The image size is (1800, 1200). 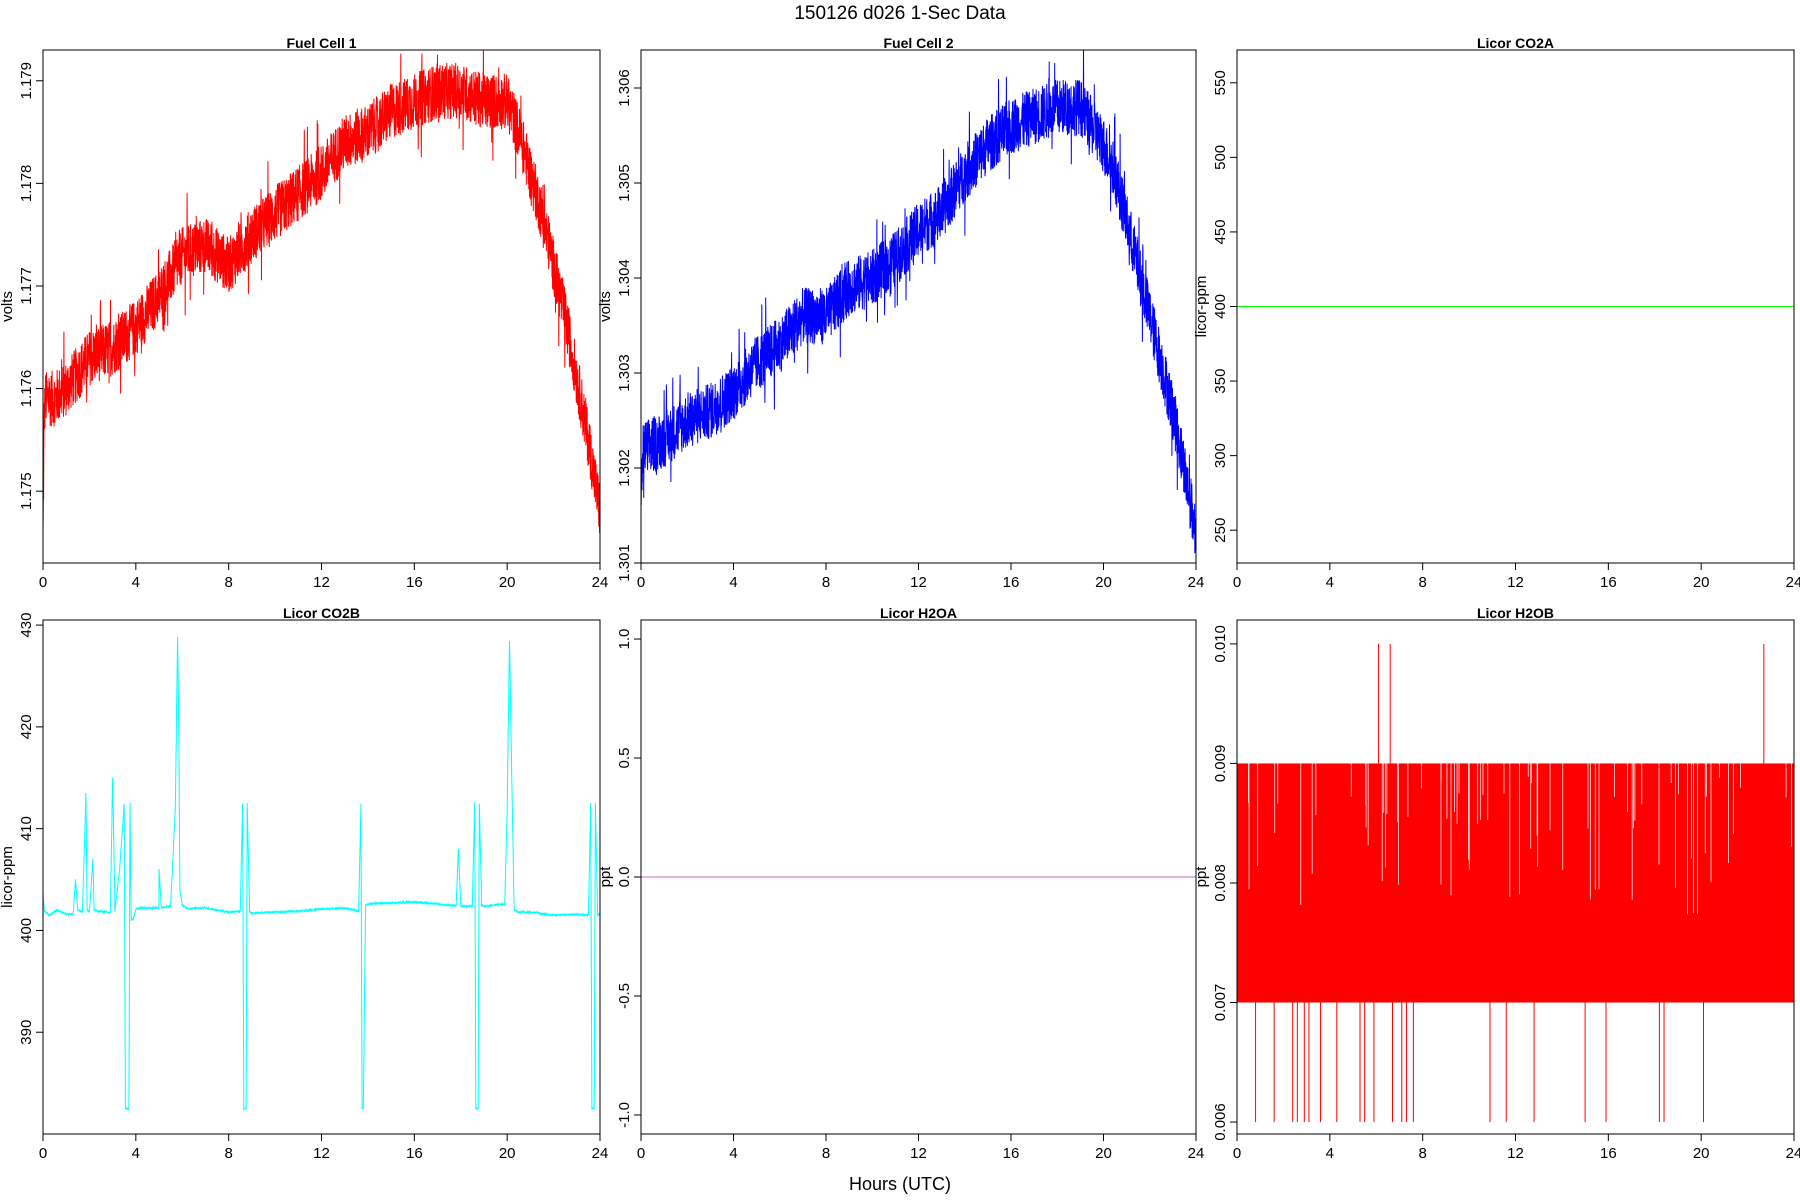 I want to click on licor-h2oa-x-tick-label: 20, so click(x=1103, y=1153).